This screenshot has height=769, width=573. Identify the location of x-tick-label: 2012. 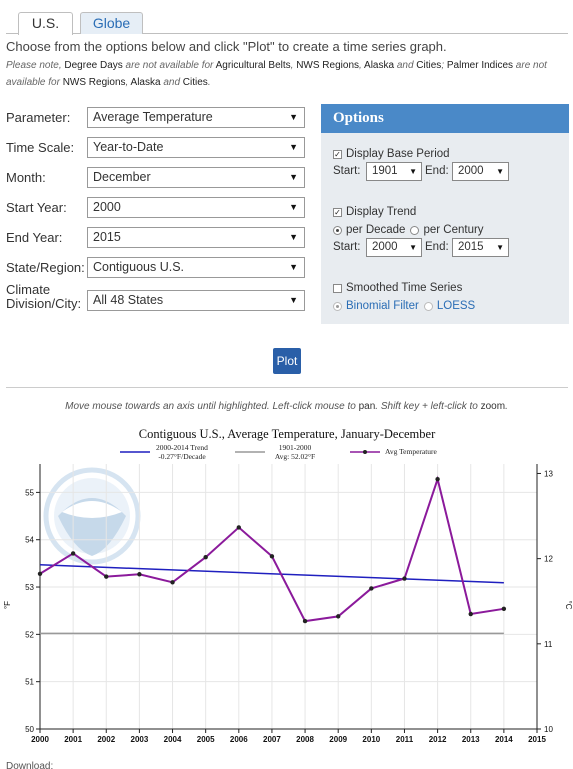
(438, 739).